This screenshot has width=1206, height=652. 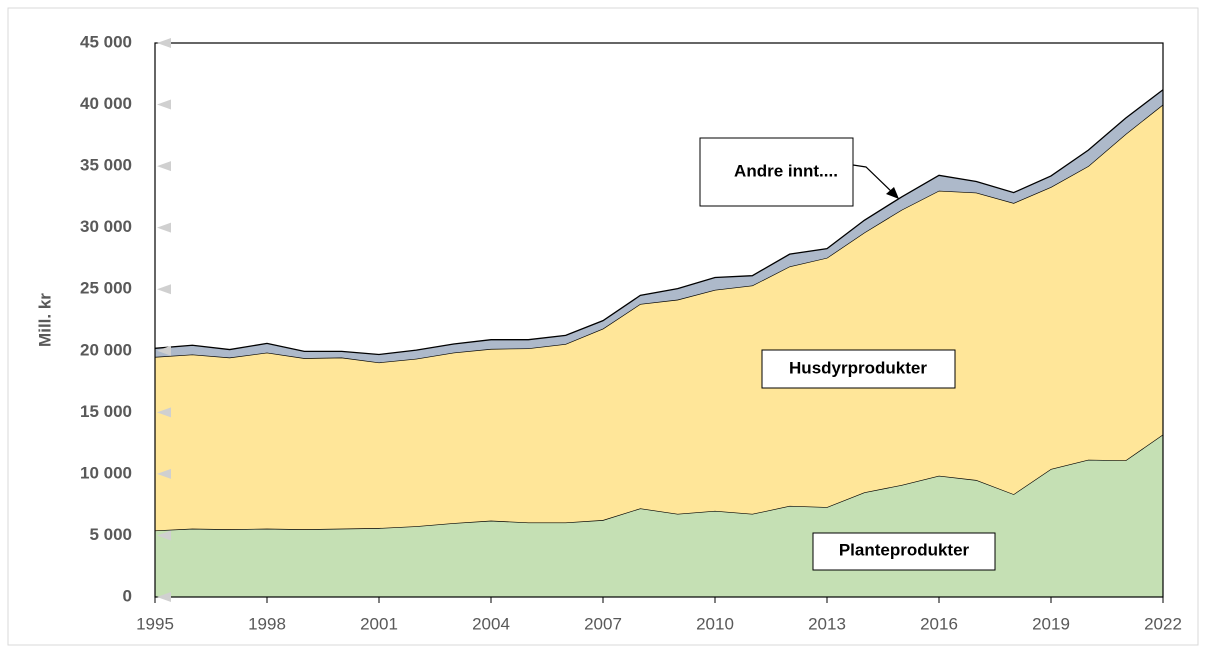 I want to click on callout-line, so click(x=873, y=179).